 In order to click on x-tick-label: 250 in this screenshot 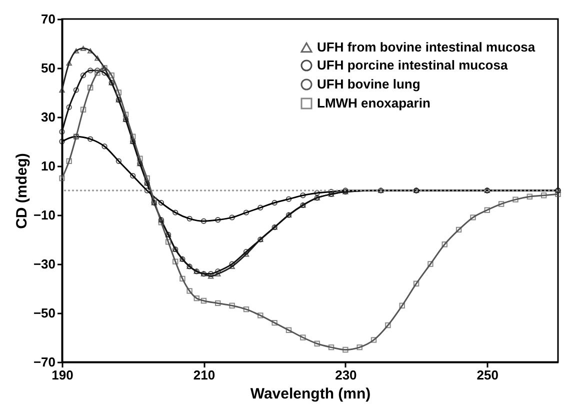, I will do `click(487, 375)`.